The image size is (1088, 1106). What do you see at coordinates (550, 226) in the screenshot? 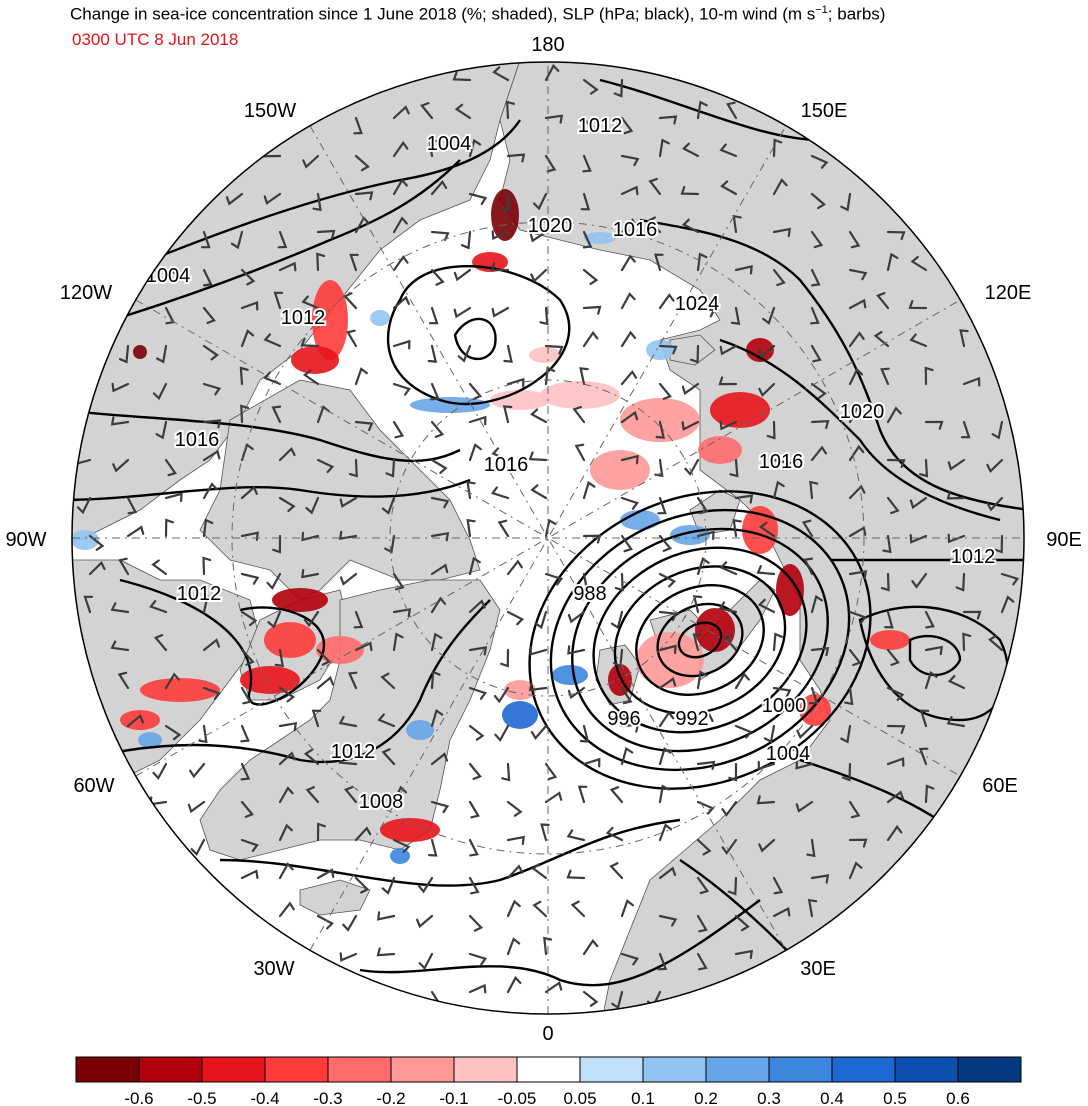
I see `slp-label: 1020` at bounding box center [550, 226].